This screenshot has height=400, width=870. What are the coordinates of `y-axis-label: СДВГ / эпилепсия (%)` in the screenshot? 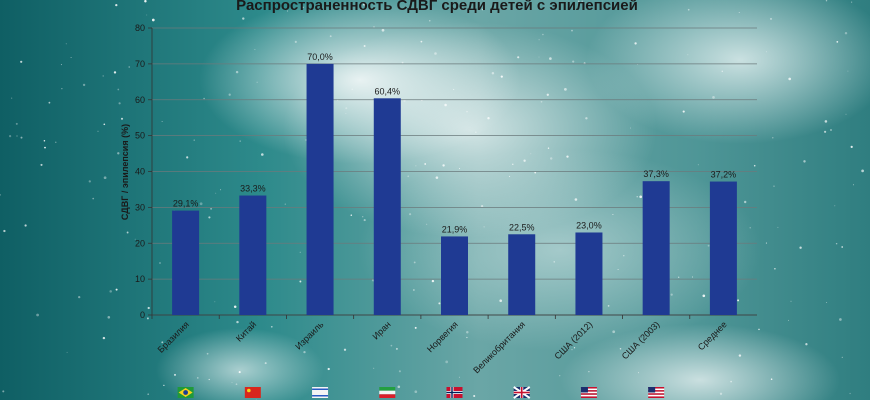 It's located at (125, 172).